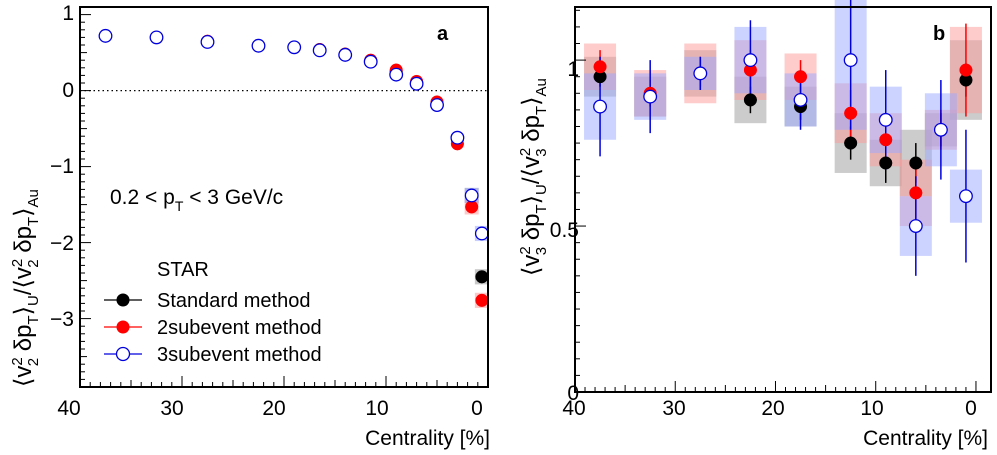  What do you see at coordinates (171, 408) in the screenshot?
I see `a-x-tick-label: 30` at bounding box center [171, 408].